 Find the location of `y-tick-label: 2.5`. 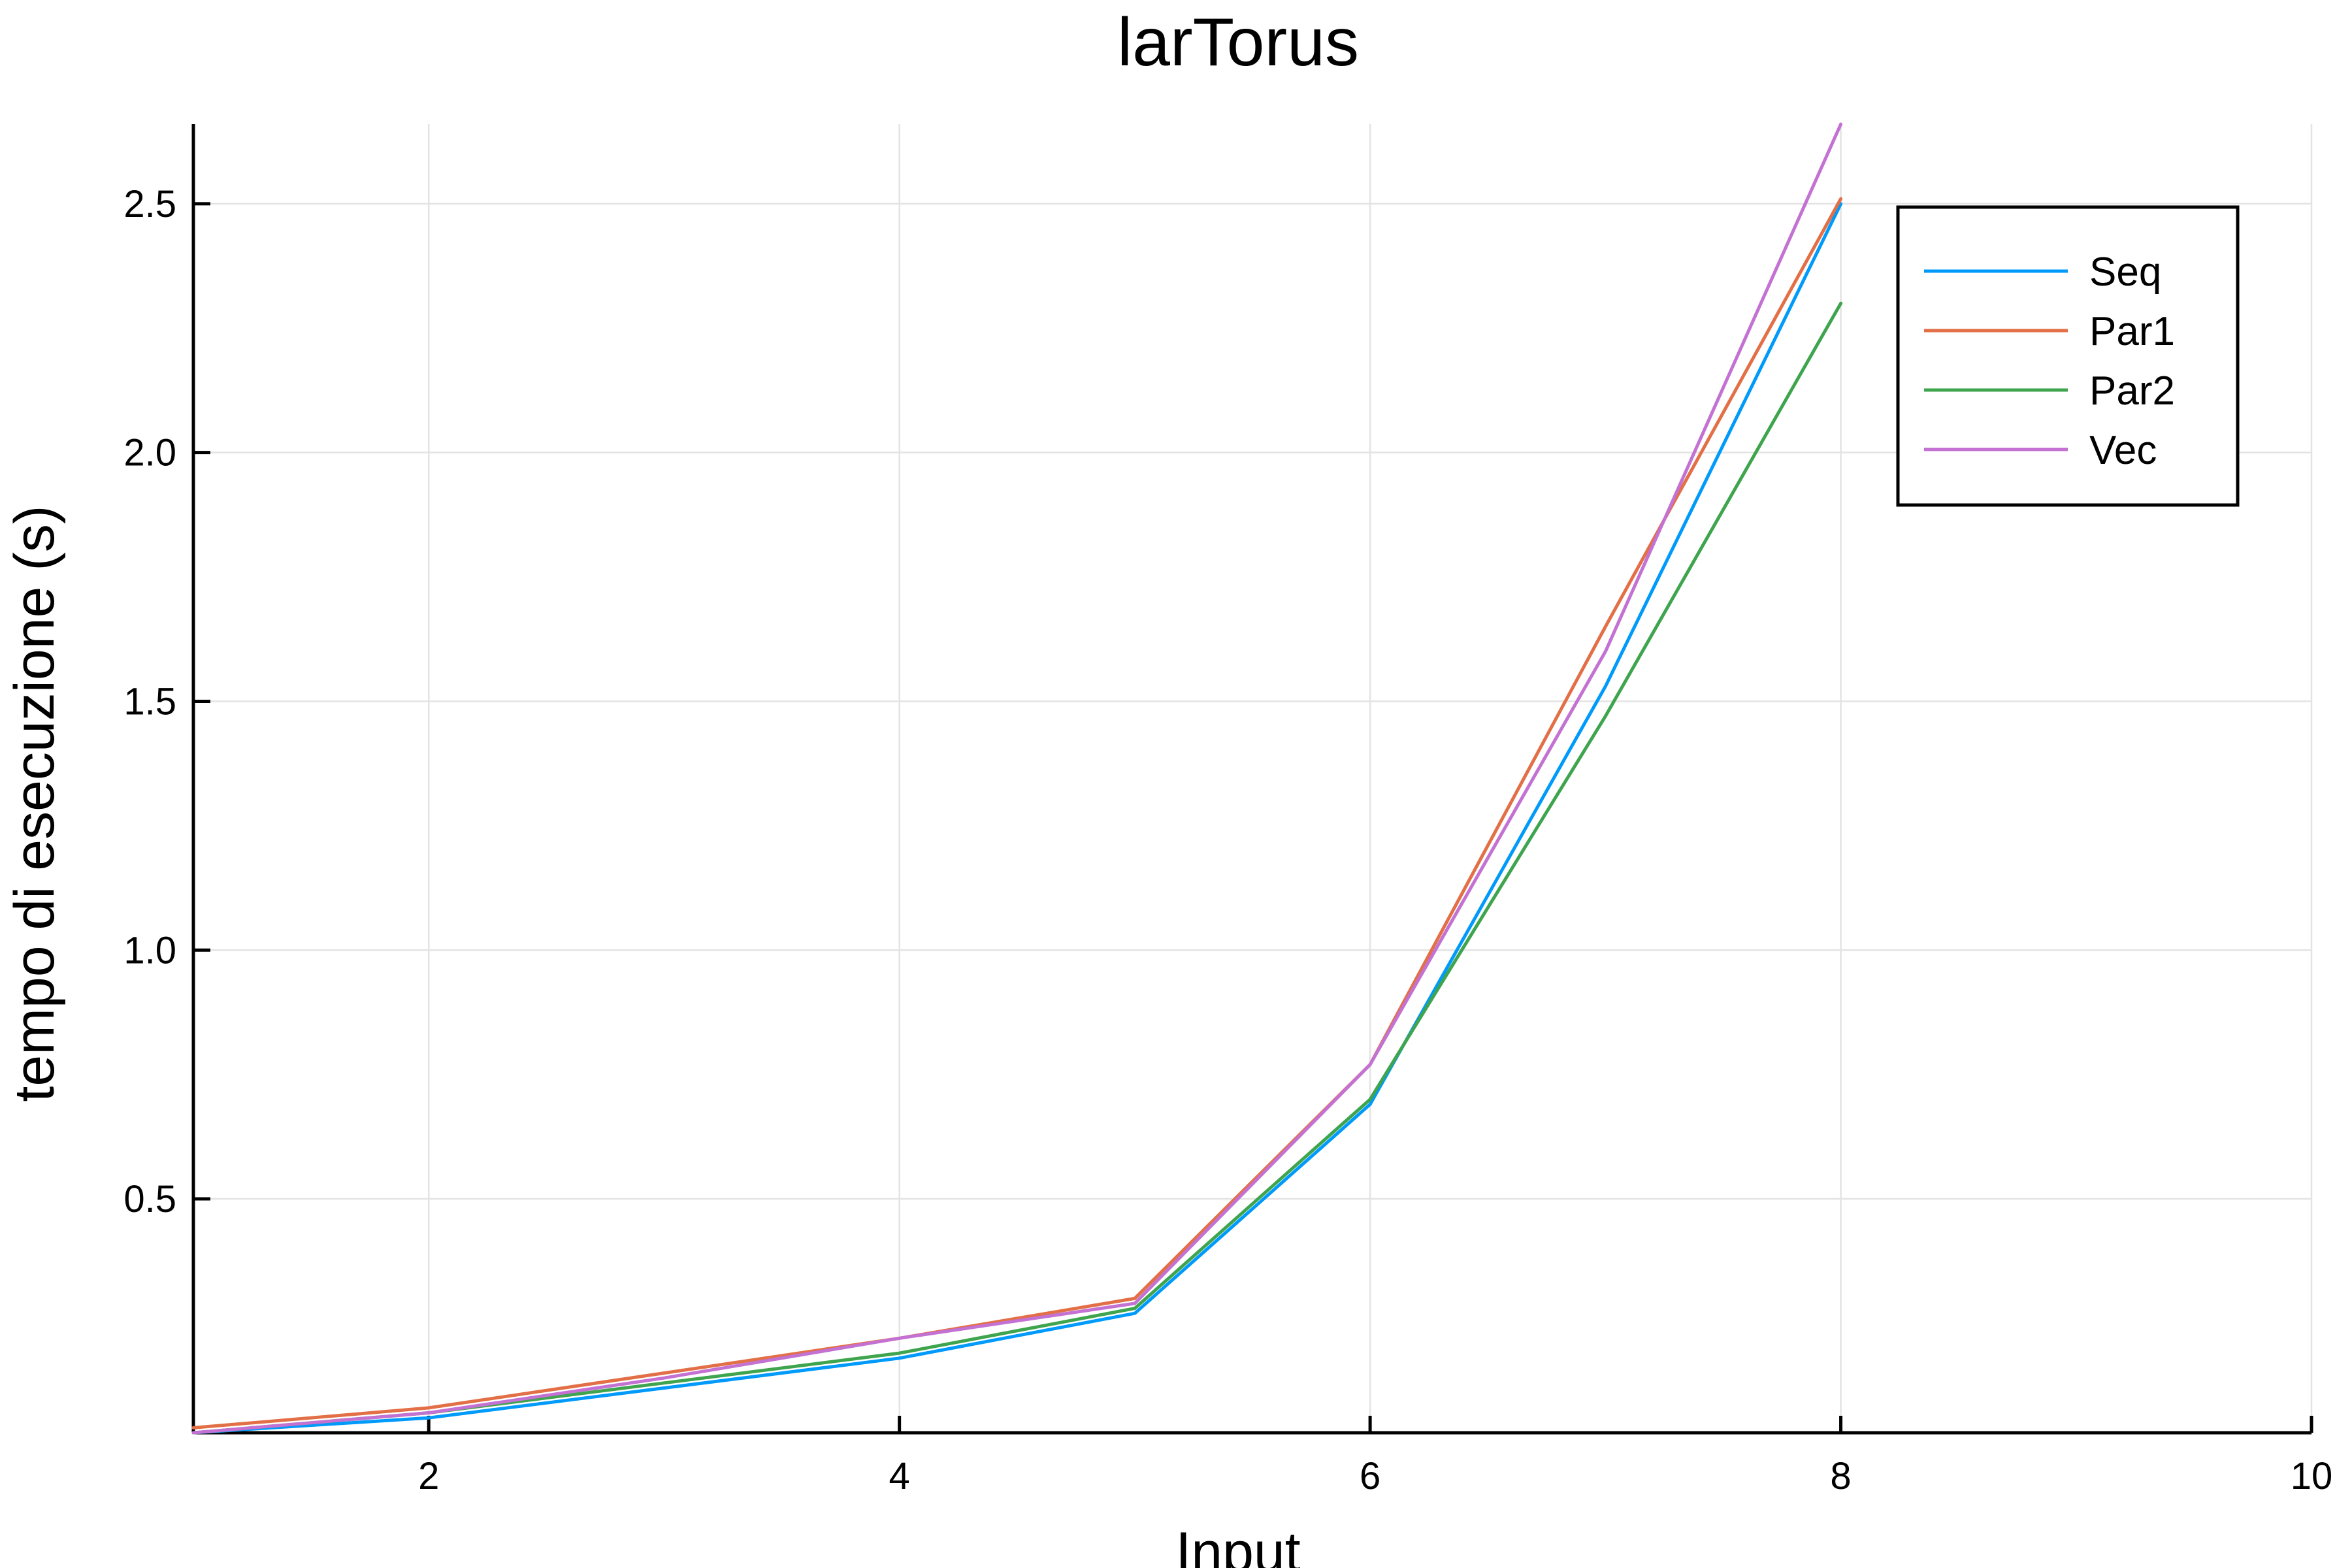

y-tick-label: 2.5 is located at coordinates (149, 204).